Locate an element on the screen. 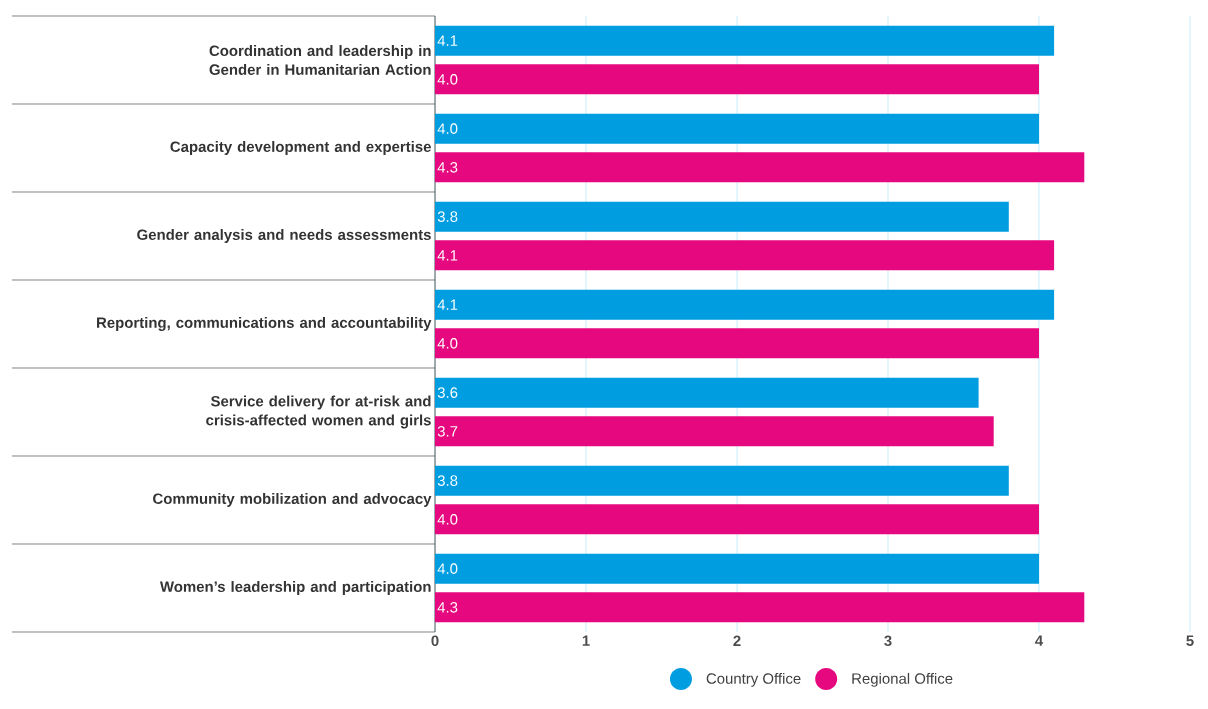 The width and height of the screenshot is (1208, 709). y-tick-label: Reporting, communications and accountability is located at coordinates (264, 324).